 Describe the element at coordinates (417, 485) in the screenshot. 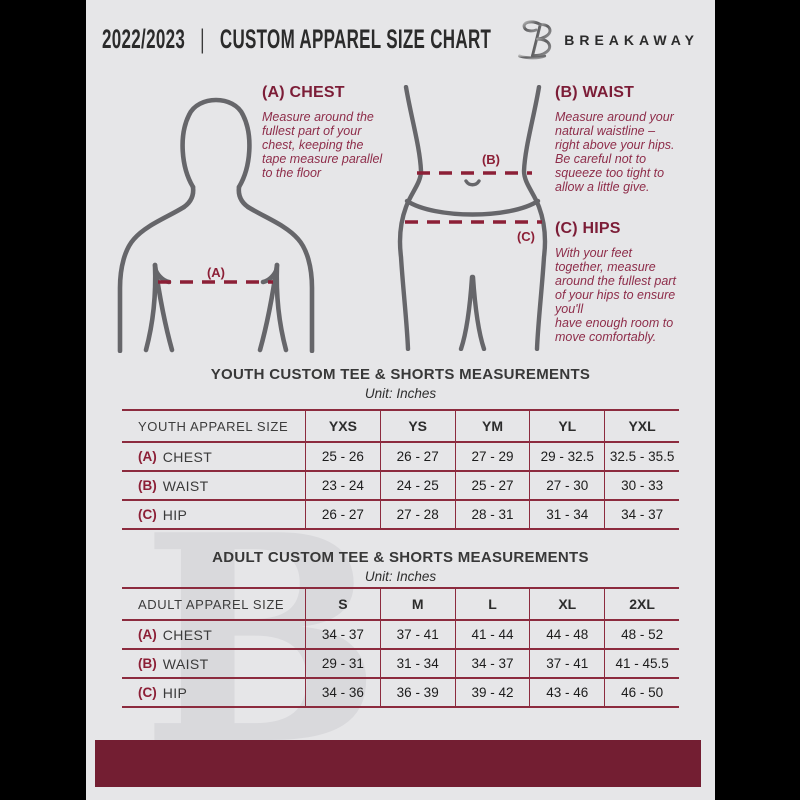

I see `table-cell: 24 - 25` at that location.